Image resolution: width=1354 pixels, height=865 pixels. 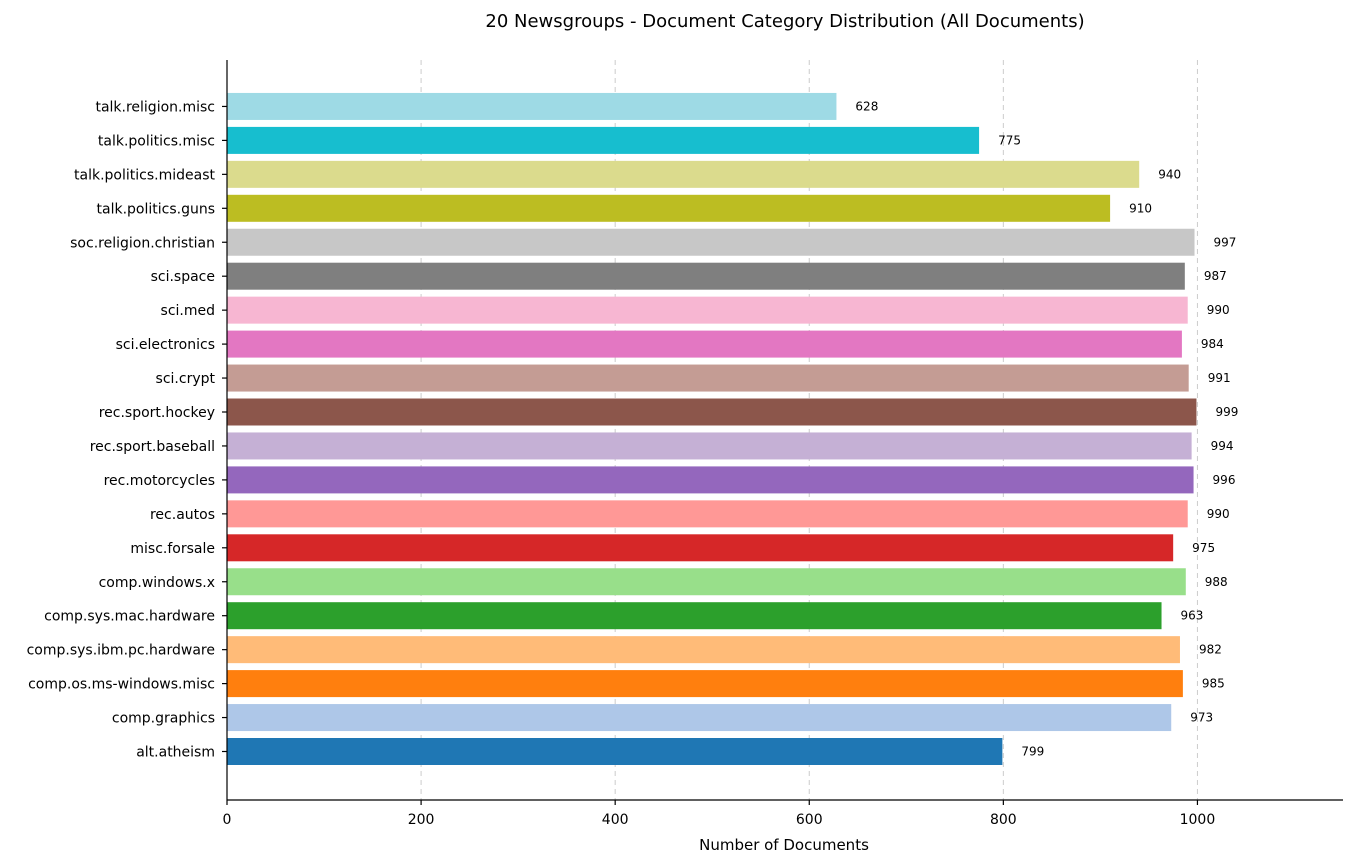 I want to click on value-label-alt.atheism: 799, so click(x=1032, y=752).